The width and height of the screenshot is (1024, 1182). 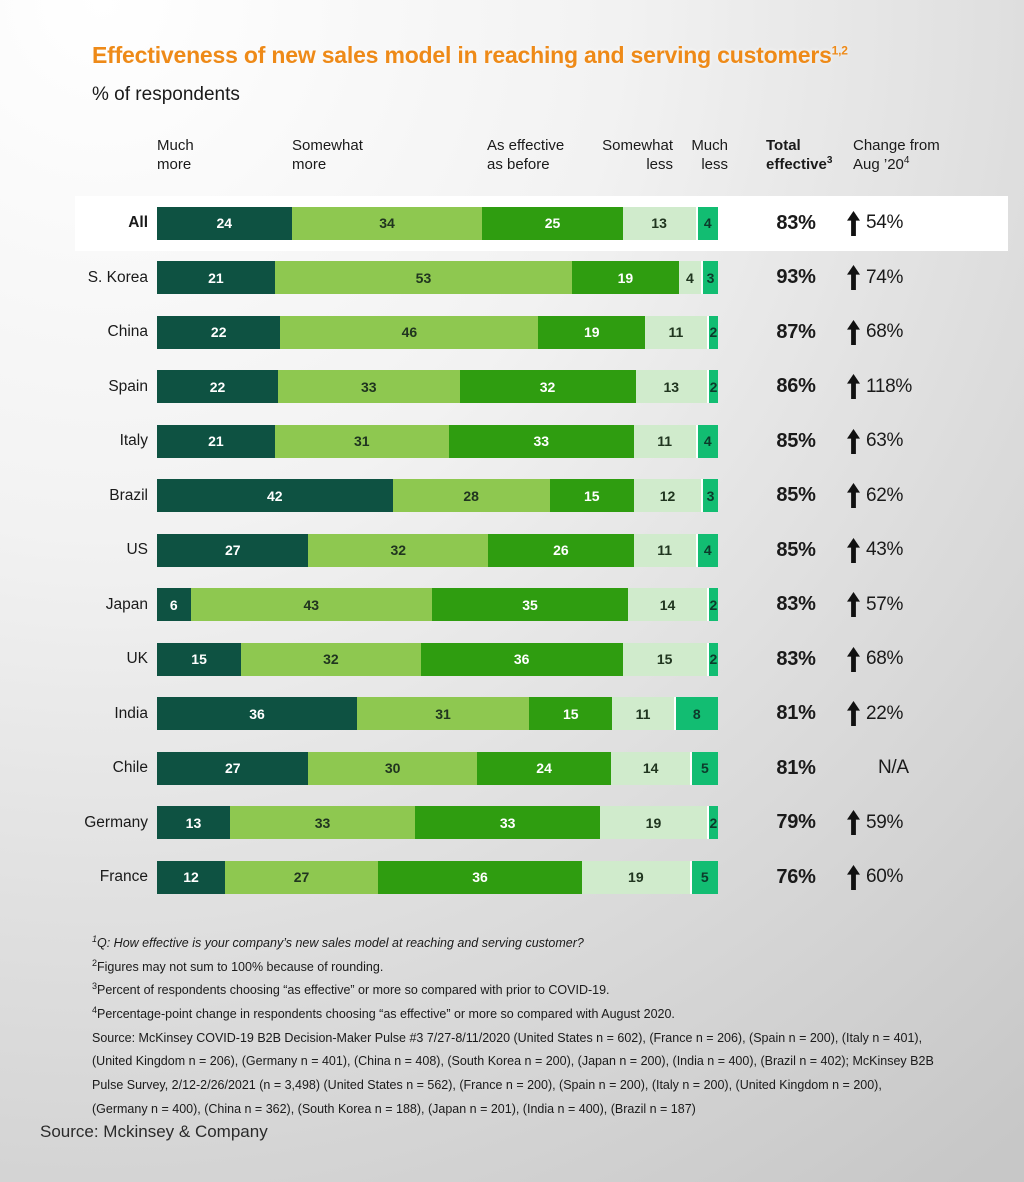 What do you see at coordinates (117, 277) in the screenshot?
I see `row-label: S. Korea` at bounding box center [117, 277].